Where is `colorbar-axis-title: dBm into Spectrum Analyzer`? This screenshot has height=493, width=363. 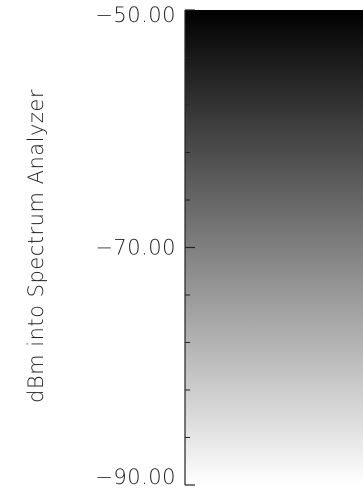 colorbar-axis-title: dBm into Spectrum Analyzer is located at coordinates (36, 246).